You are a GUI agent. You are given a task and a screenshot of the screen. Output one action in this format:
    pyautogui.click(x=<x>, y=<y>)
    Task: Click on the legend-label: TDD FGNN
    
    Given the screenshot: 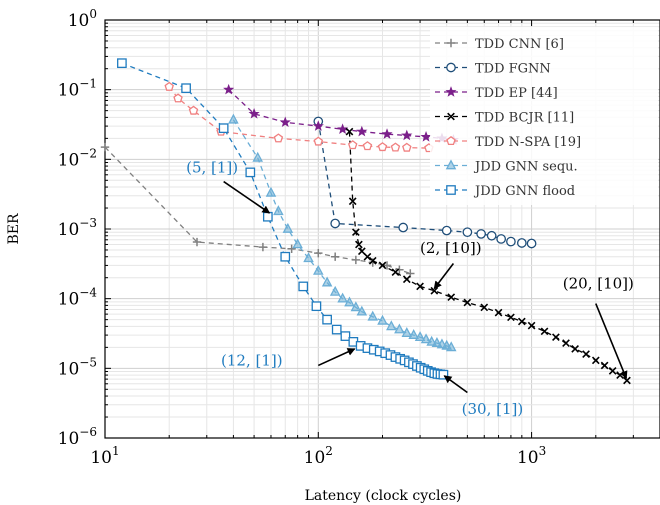 What is the action you would take?
    pyautogui.click(x=513, y=69)
    